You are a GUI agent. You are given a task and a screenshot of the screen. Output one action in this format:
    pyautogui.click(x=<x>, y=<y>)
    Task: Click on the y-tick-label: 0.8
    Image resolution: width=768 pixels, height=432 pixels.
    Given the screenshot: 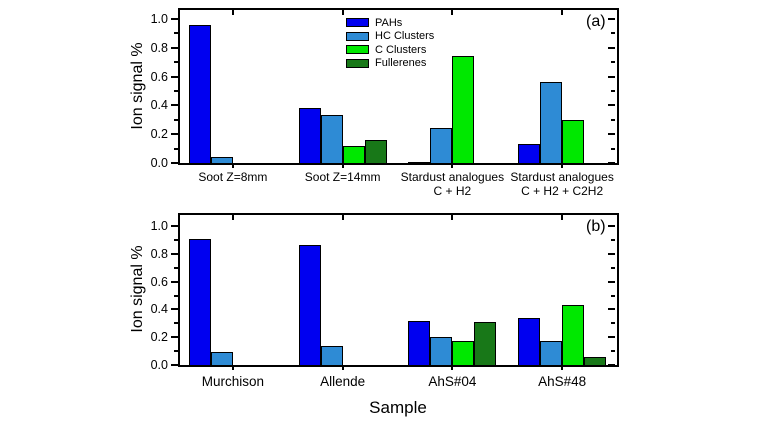 What is the action you would take?
    pyautogui.click(x=159, y=253)
    